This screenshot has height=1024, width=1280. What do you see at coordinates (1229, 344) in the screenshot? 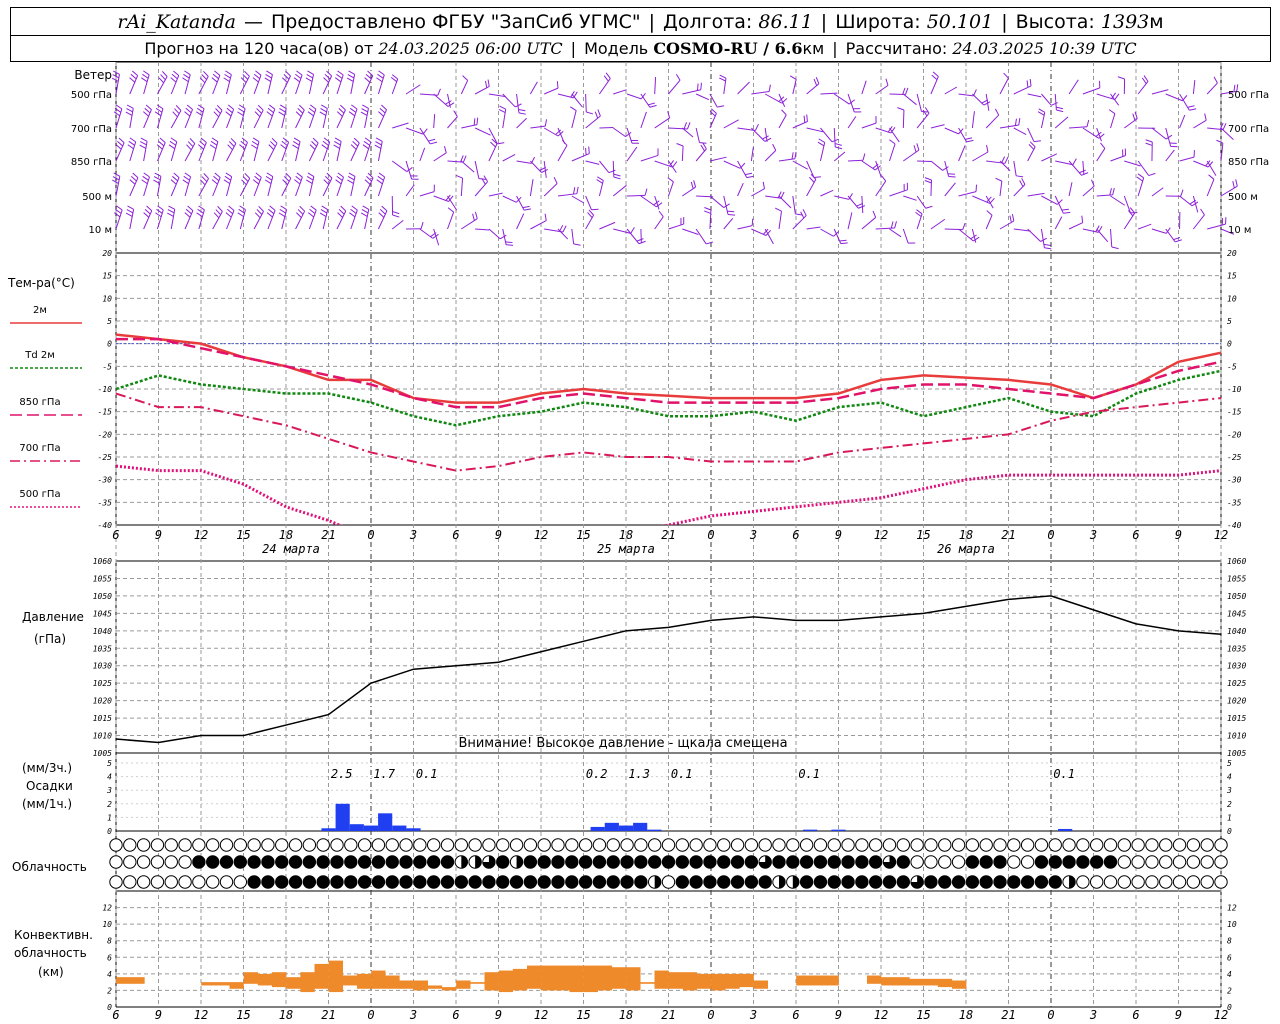
I see `temp-tick: 0` at bounding box center [1229, 344].